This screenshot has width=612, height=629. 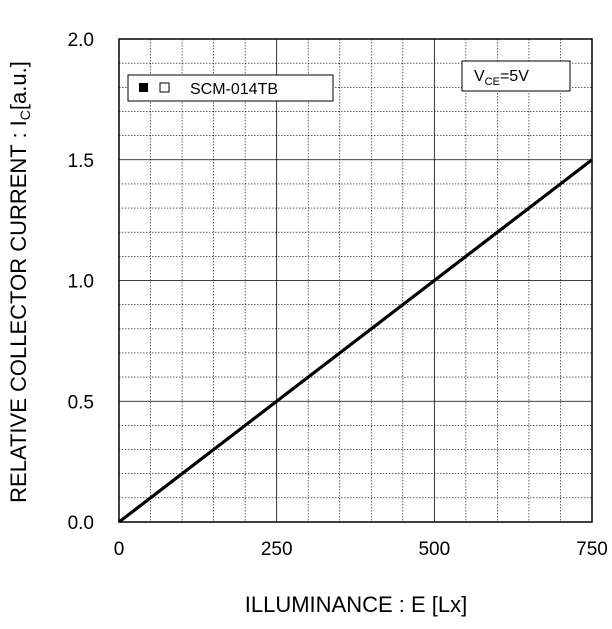 What do you see at coordinates (277, 549) in the screenshot?
I see `x-tick-label: 250` at bounding box center [277, 549].